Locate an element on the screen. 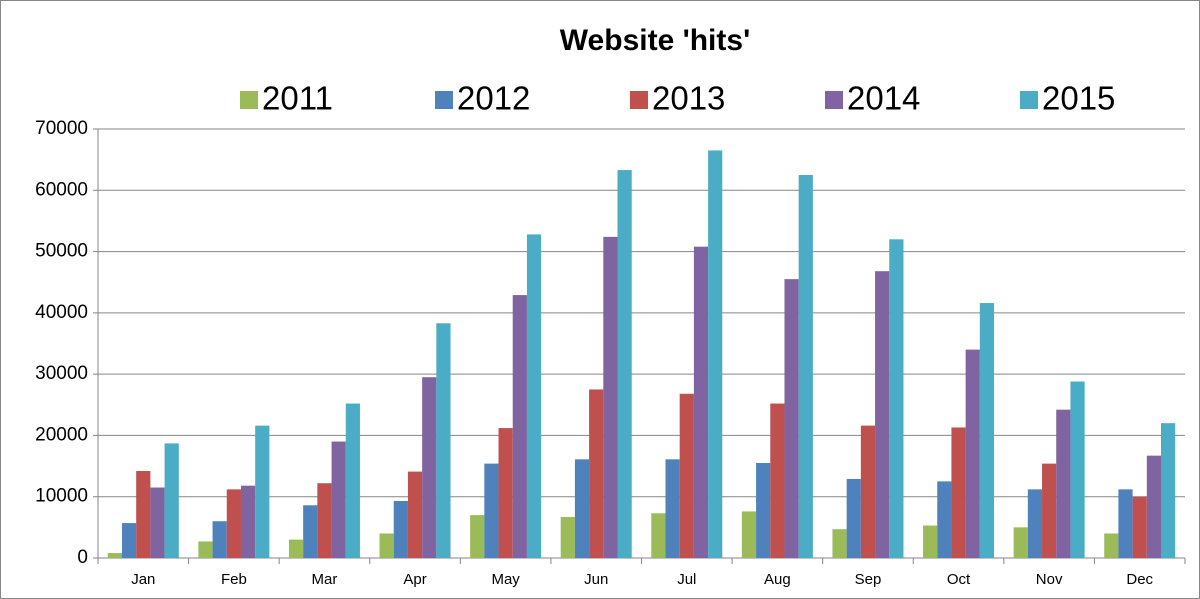 This screenshot has height=599, width=1200. x-tick-label: Apr is located at coordinates (414, 579).